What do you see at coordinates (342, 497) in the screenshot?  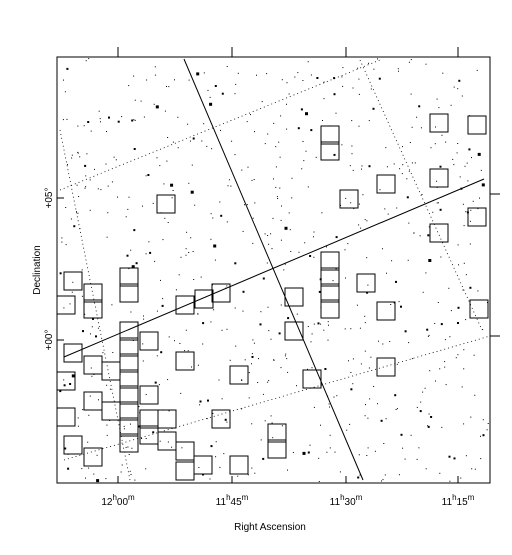 I see `h-unit: h` at bounding box center [342, 497].